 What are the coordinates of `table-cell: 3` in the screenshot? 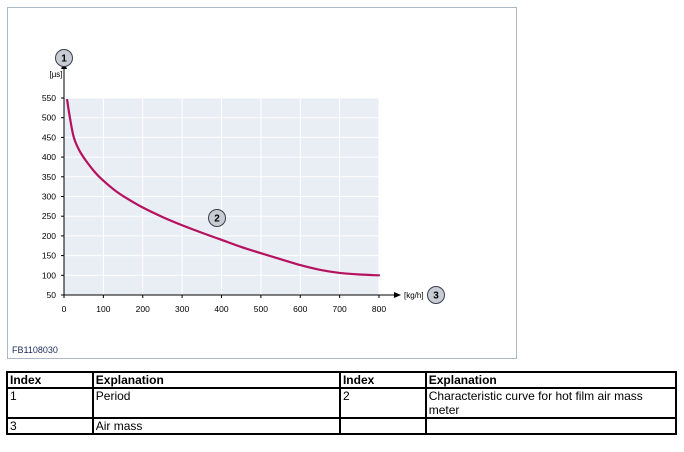 It's located at (50, 426).